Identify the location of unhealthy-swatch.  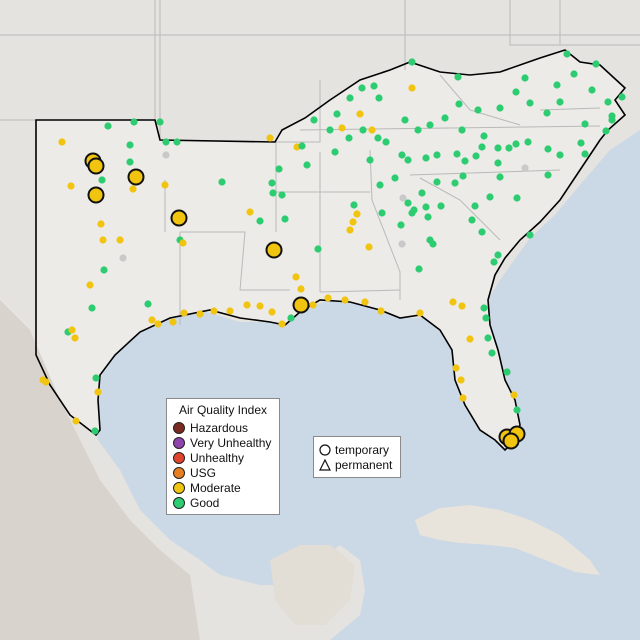
(179, 458).